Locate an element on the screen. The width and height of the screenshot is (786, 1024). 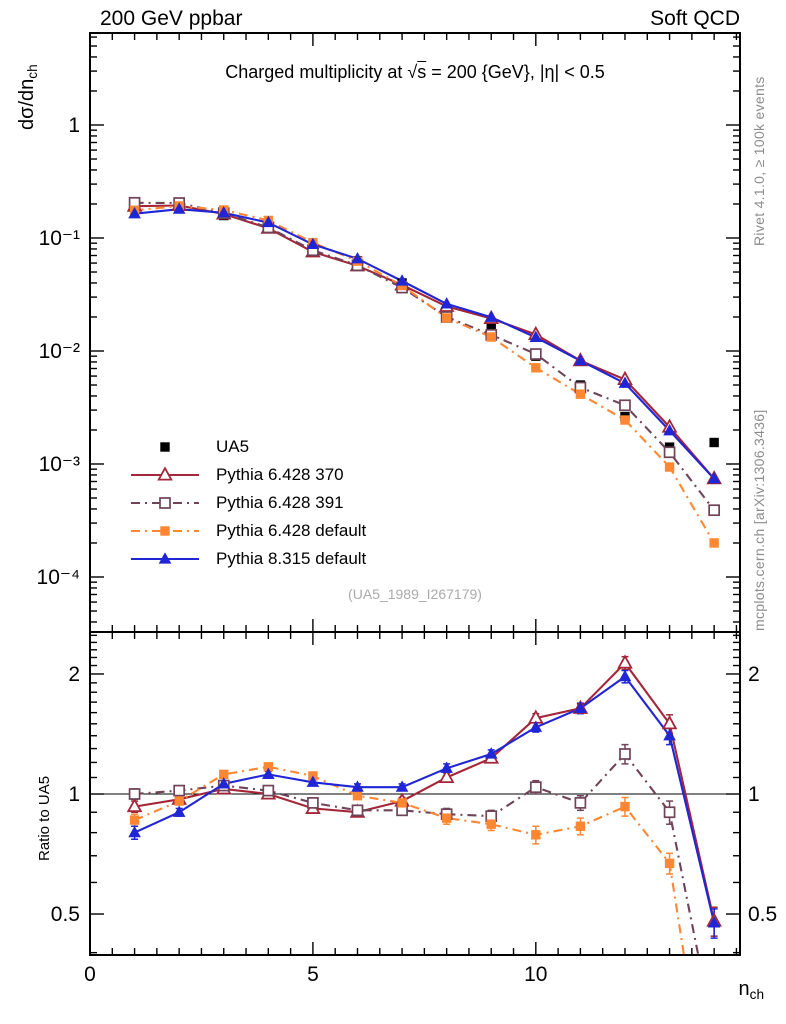
svg-text: 10 is located at coordinates (535, 974).